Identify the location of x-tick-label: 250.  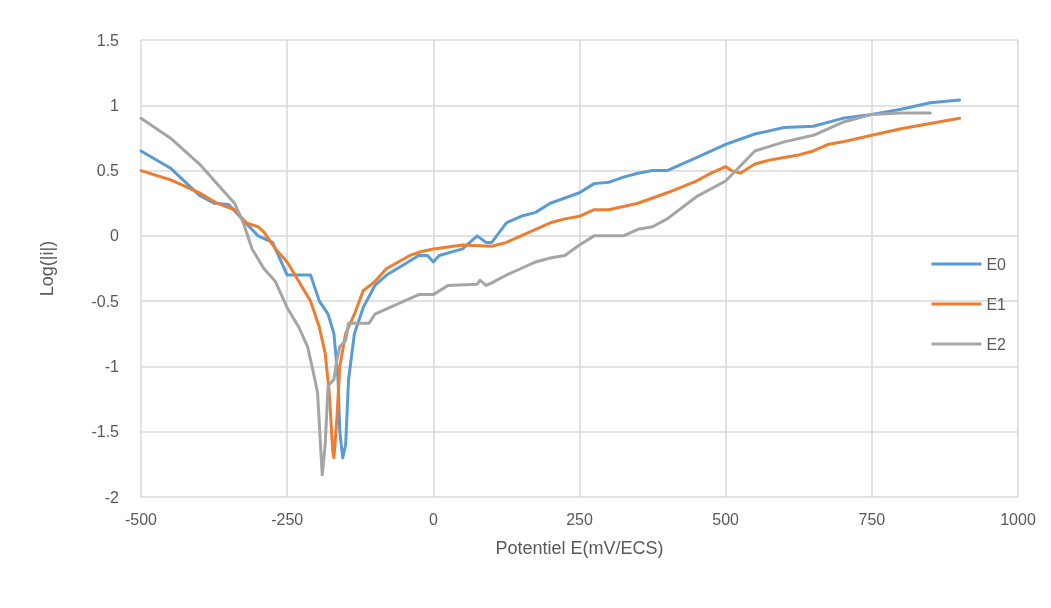
(579, 519).